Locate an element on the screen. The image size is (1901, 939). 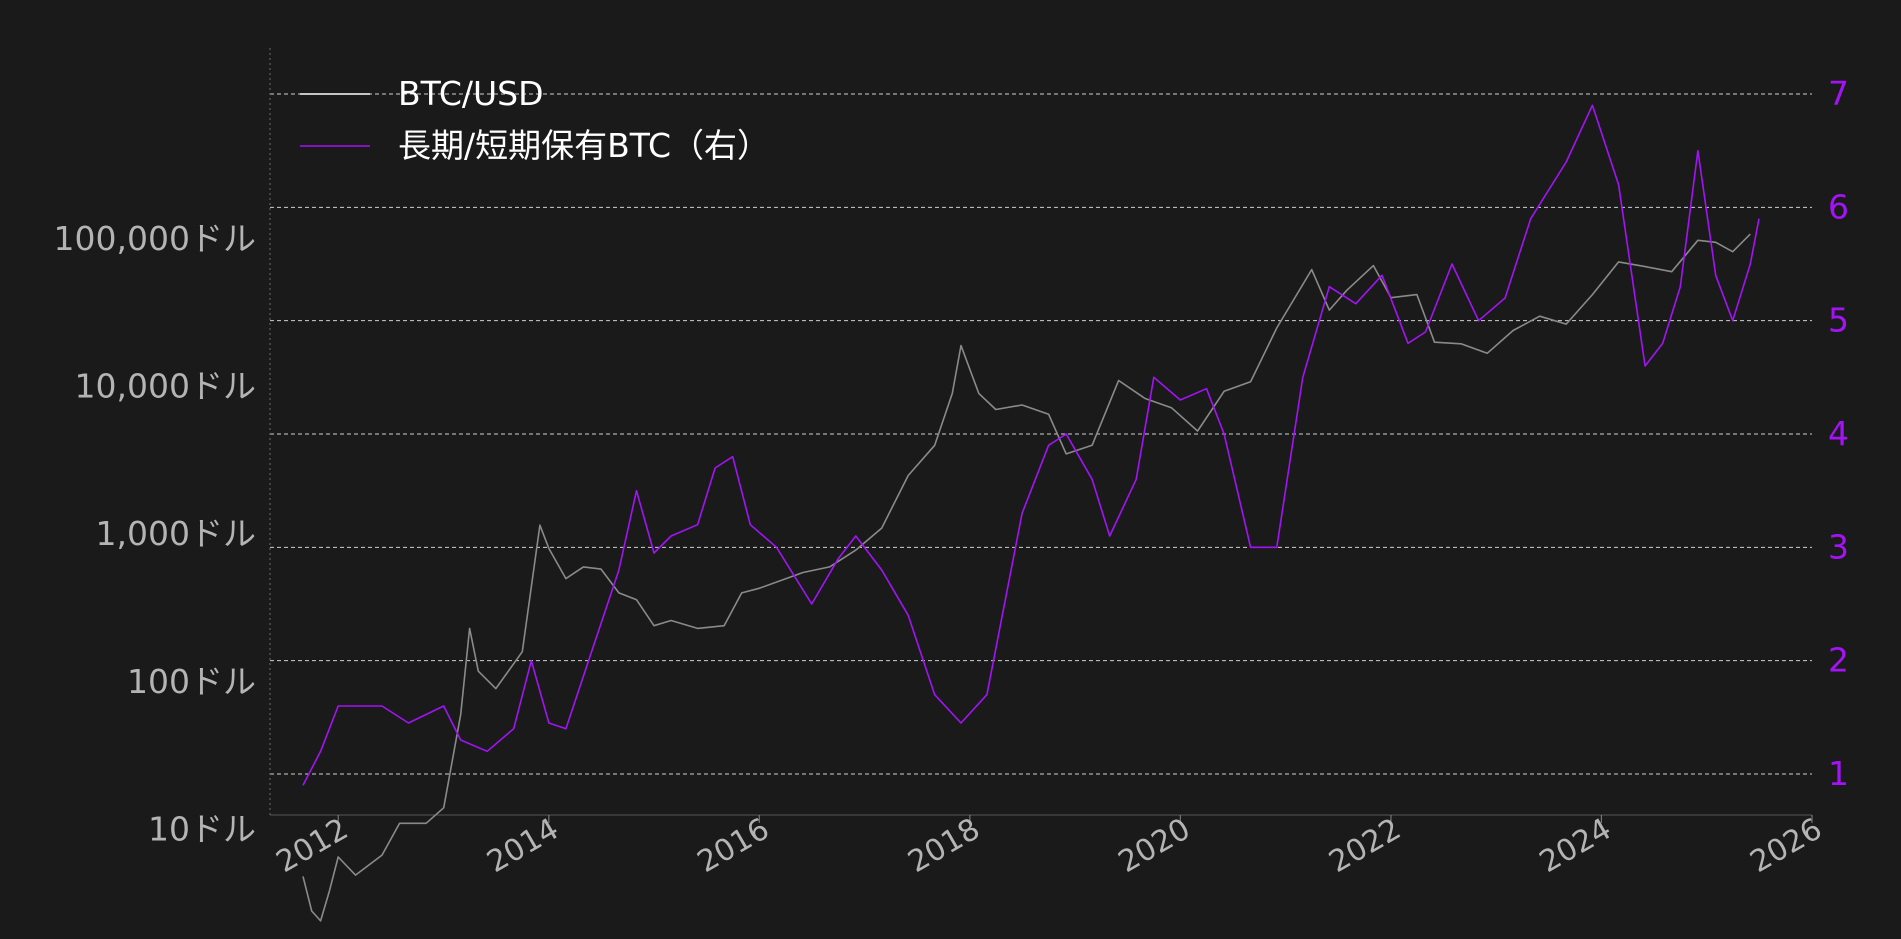
x-tick-label: 2024 is located at coordinates (1576, 846).